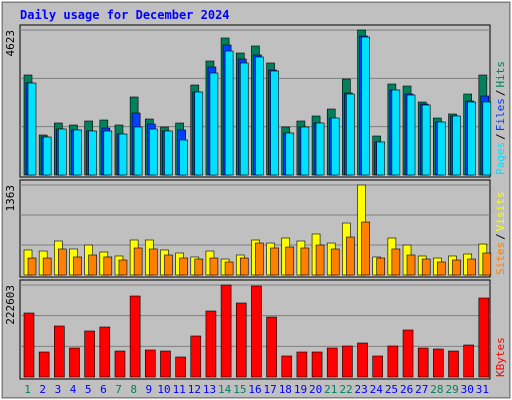 The height and width of the screenshot is (400, 512). What do you see at coordinates (436, 389) in the screenshot?
I see `x-tick-label: 28` at bounding box center [436, 389].